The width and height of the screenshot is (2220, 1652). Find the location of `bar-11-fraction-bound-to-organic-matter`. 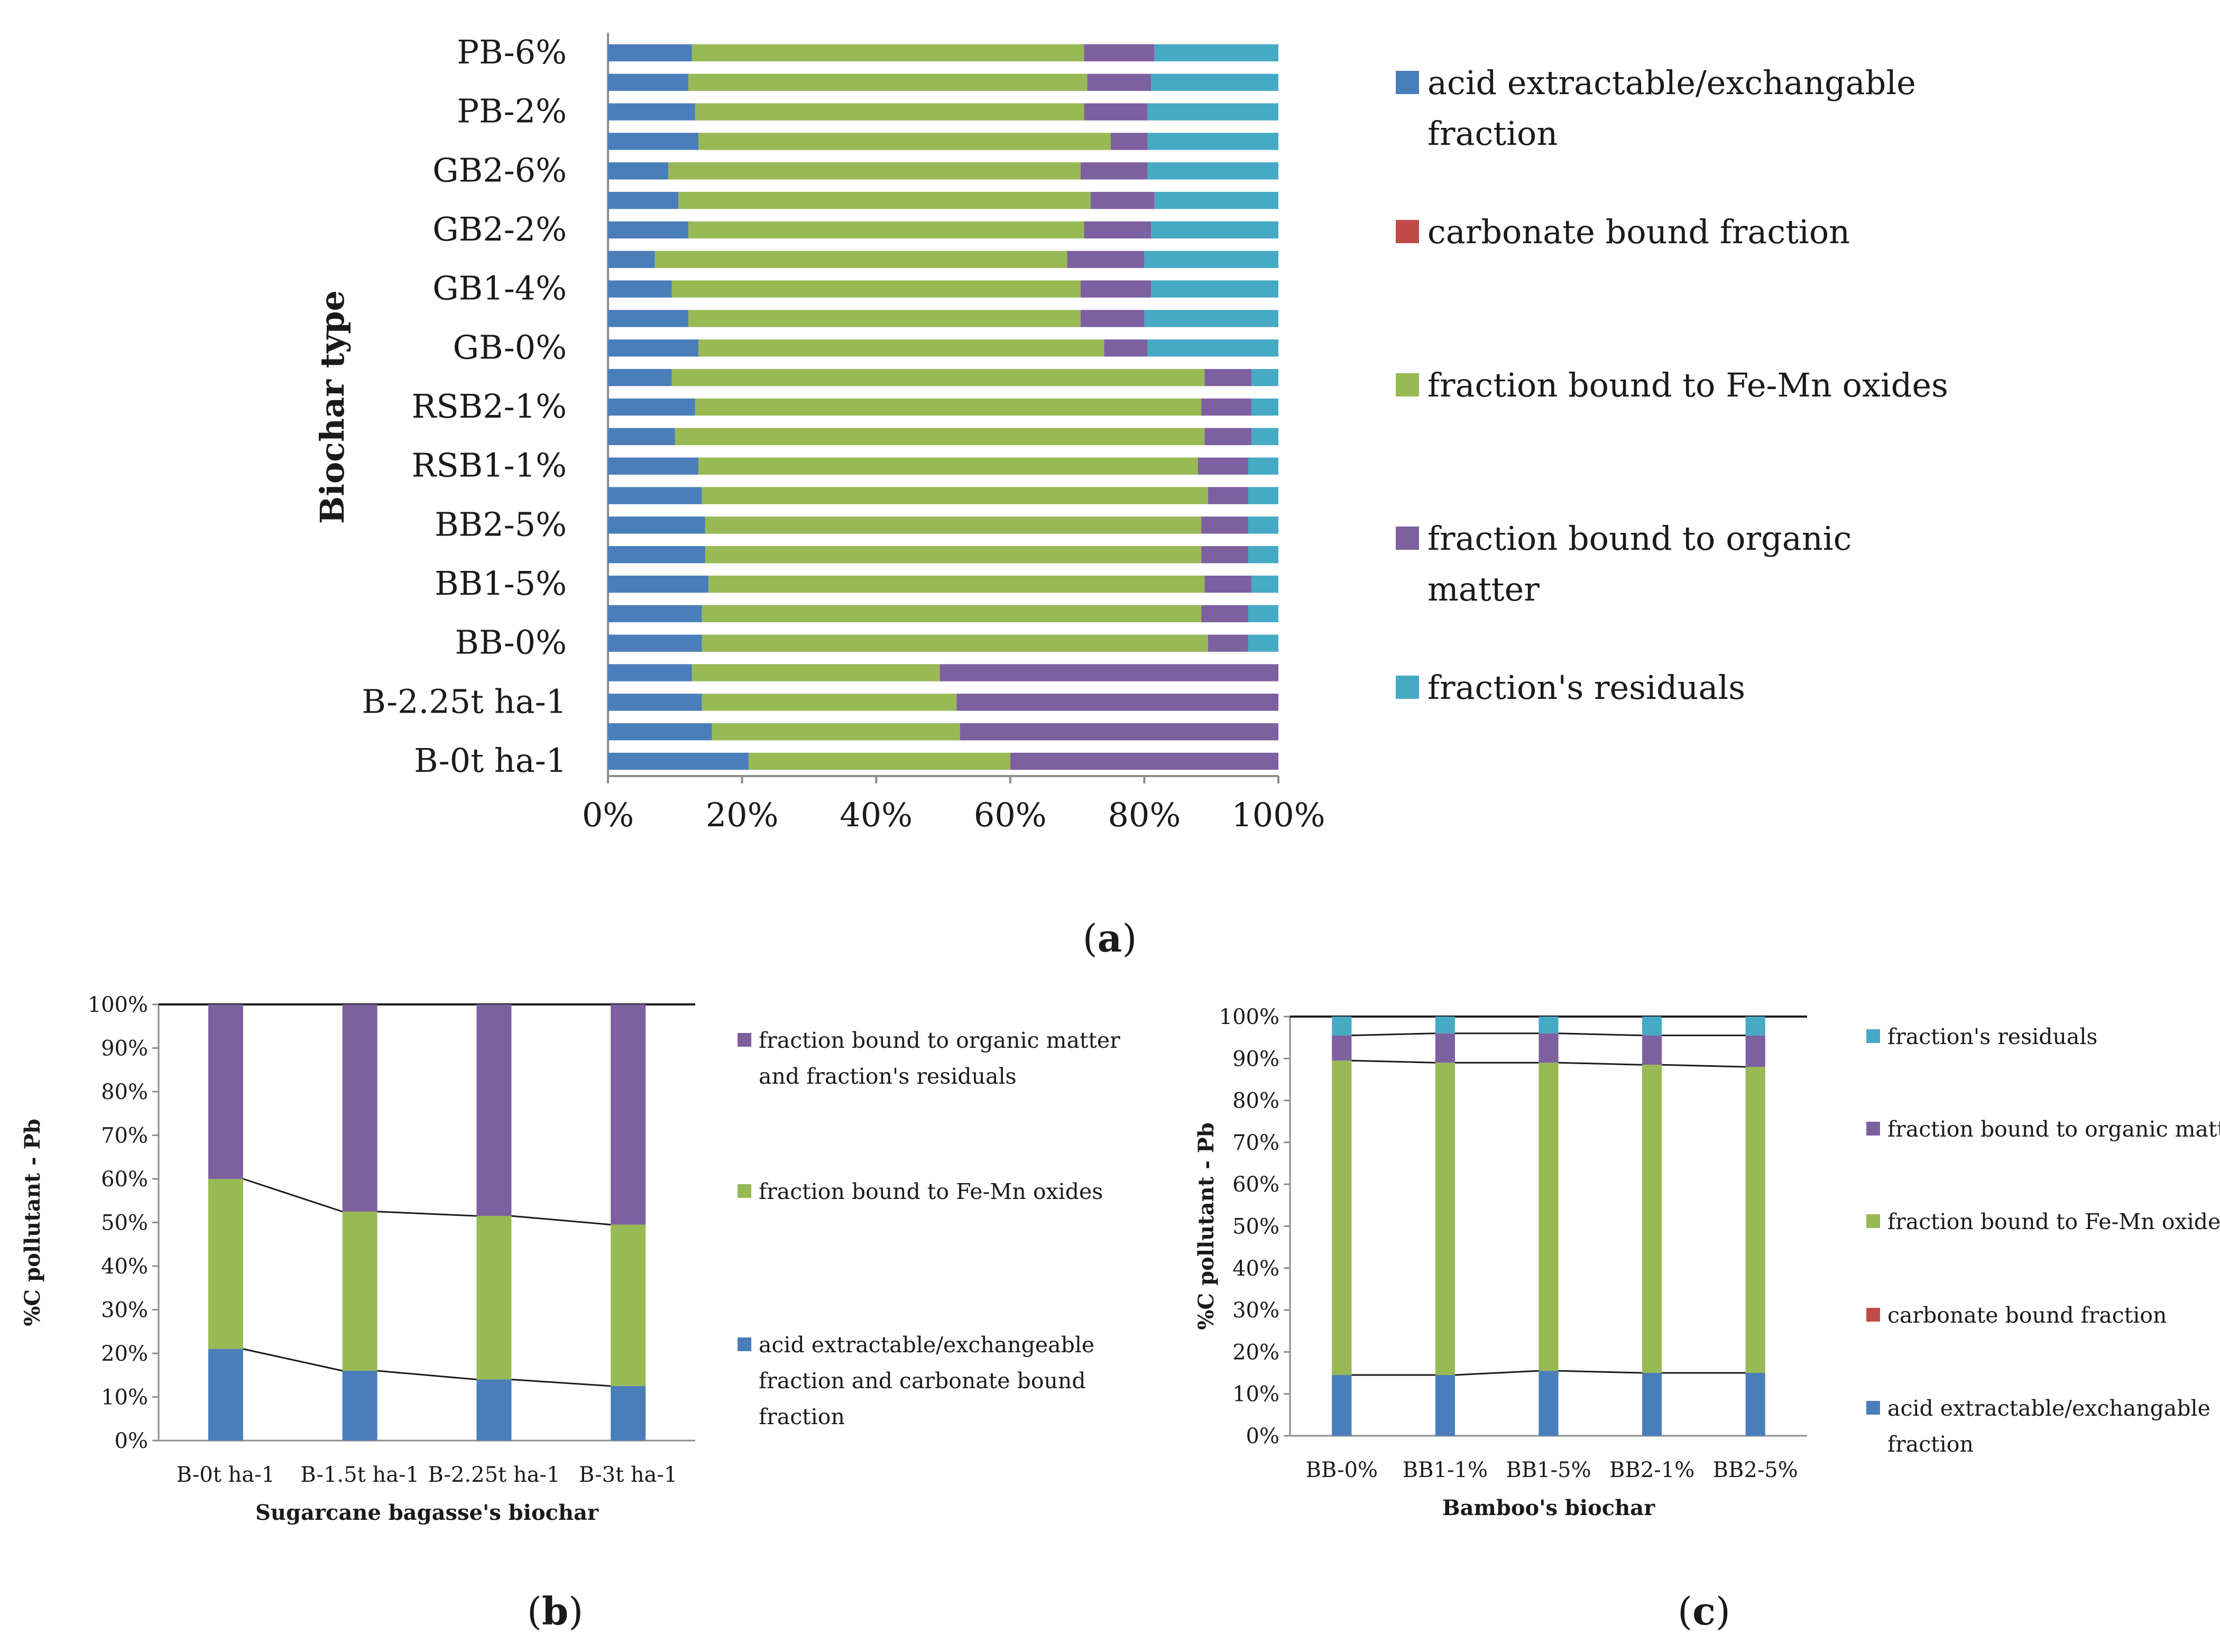

bar-11-fraction-bound-to-organic-matter is located at coordinates (1126, 348).